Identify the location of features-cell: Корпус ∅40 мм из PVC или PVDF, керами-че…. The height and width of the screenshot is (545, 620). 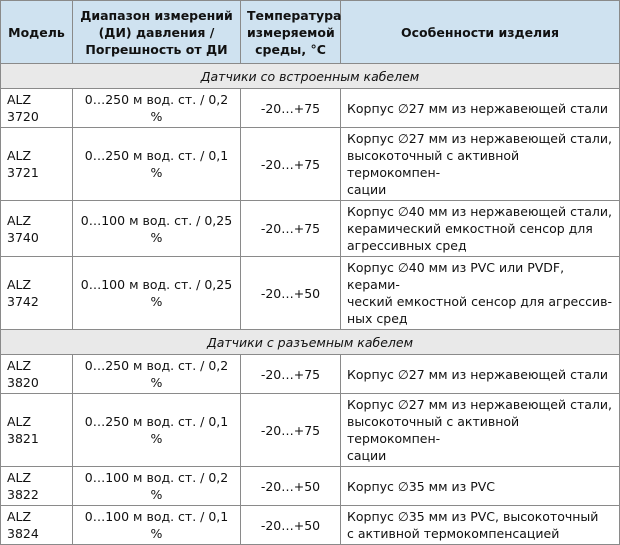
(480, 293).